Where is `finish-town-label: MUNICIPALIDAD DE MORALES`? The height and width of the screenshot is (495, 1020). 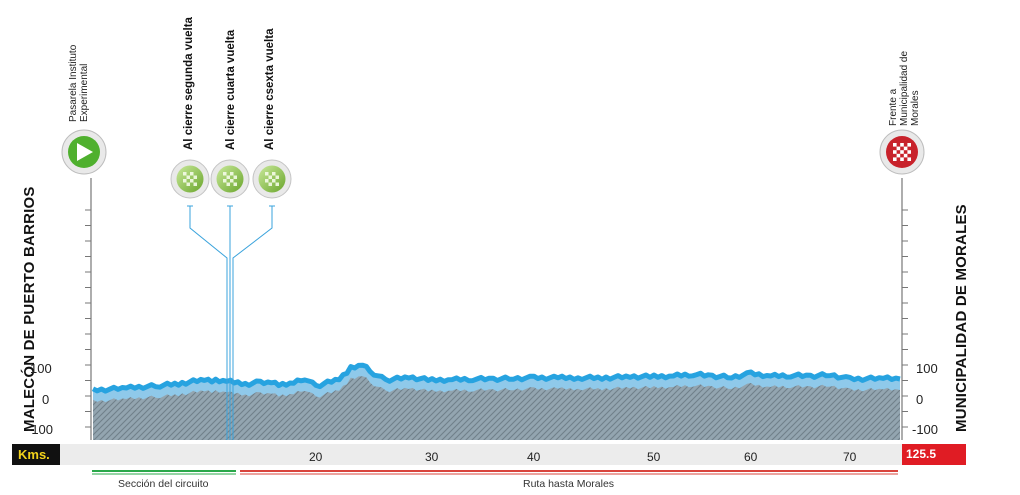
finish-town-label: MUNICIPALIDAD DE MORALES is located at coordinates (961, 318).